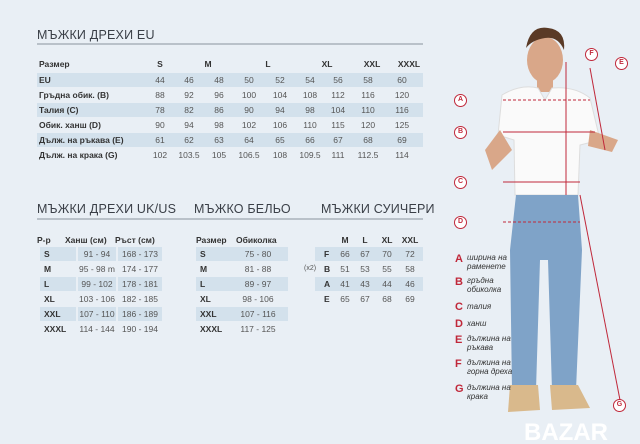  What do you see at coordinates (410, 284) in the screenshot?
I see `sweatshirts-cell: 46` at bounding box center [410, 284].